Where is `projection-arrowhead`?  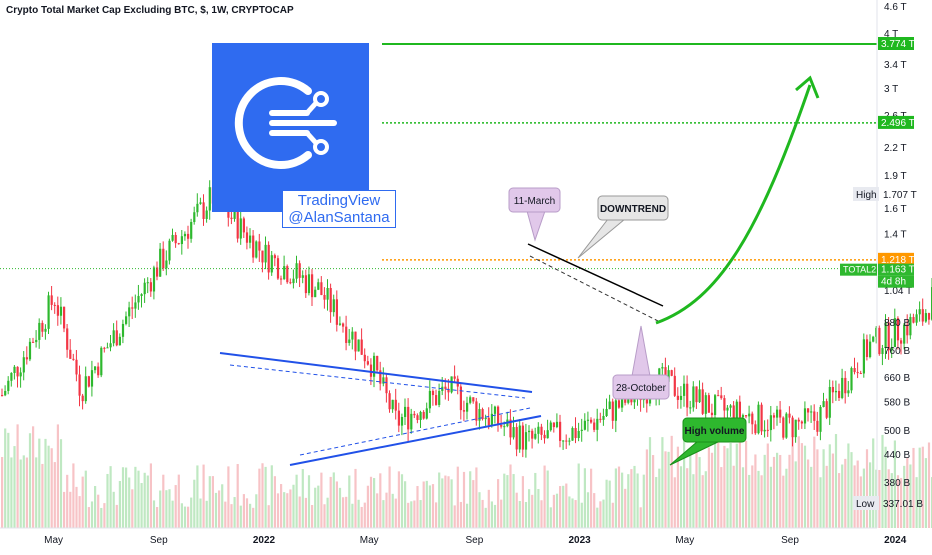 projection-arrowhead is located at coordinates (807, 87).